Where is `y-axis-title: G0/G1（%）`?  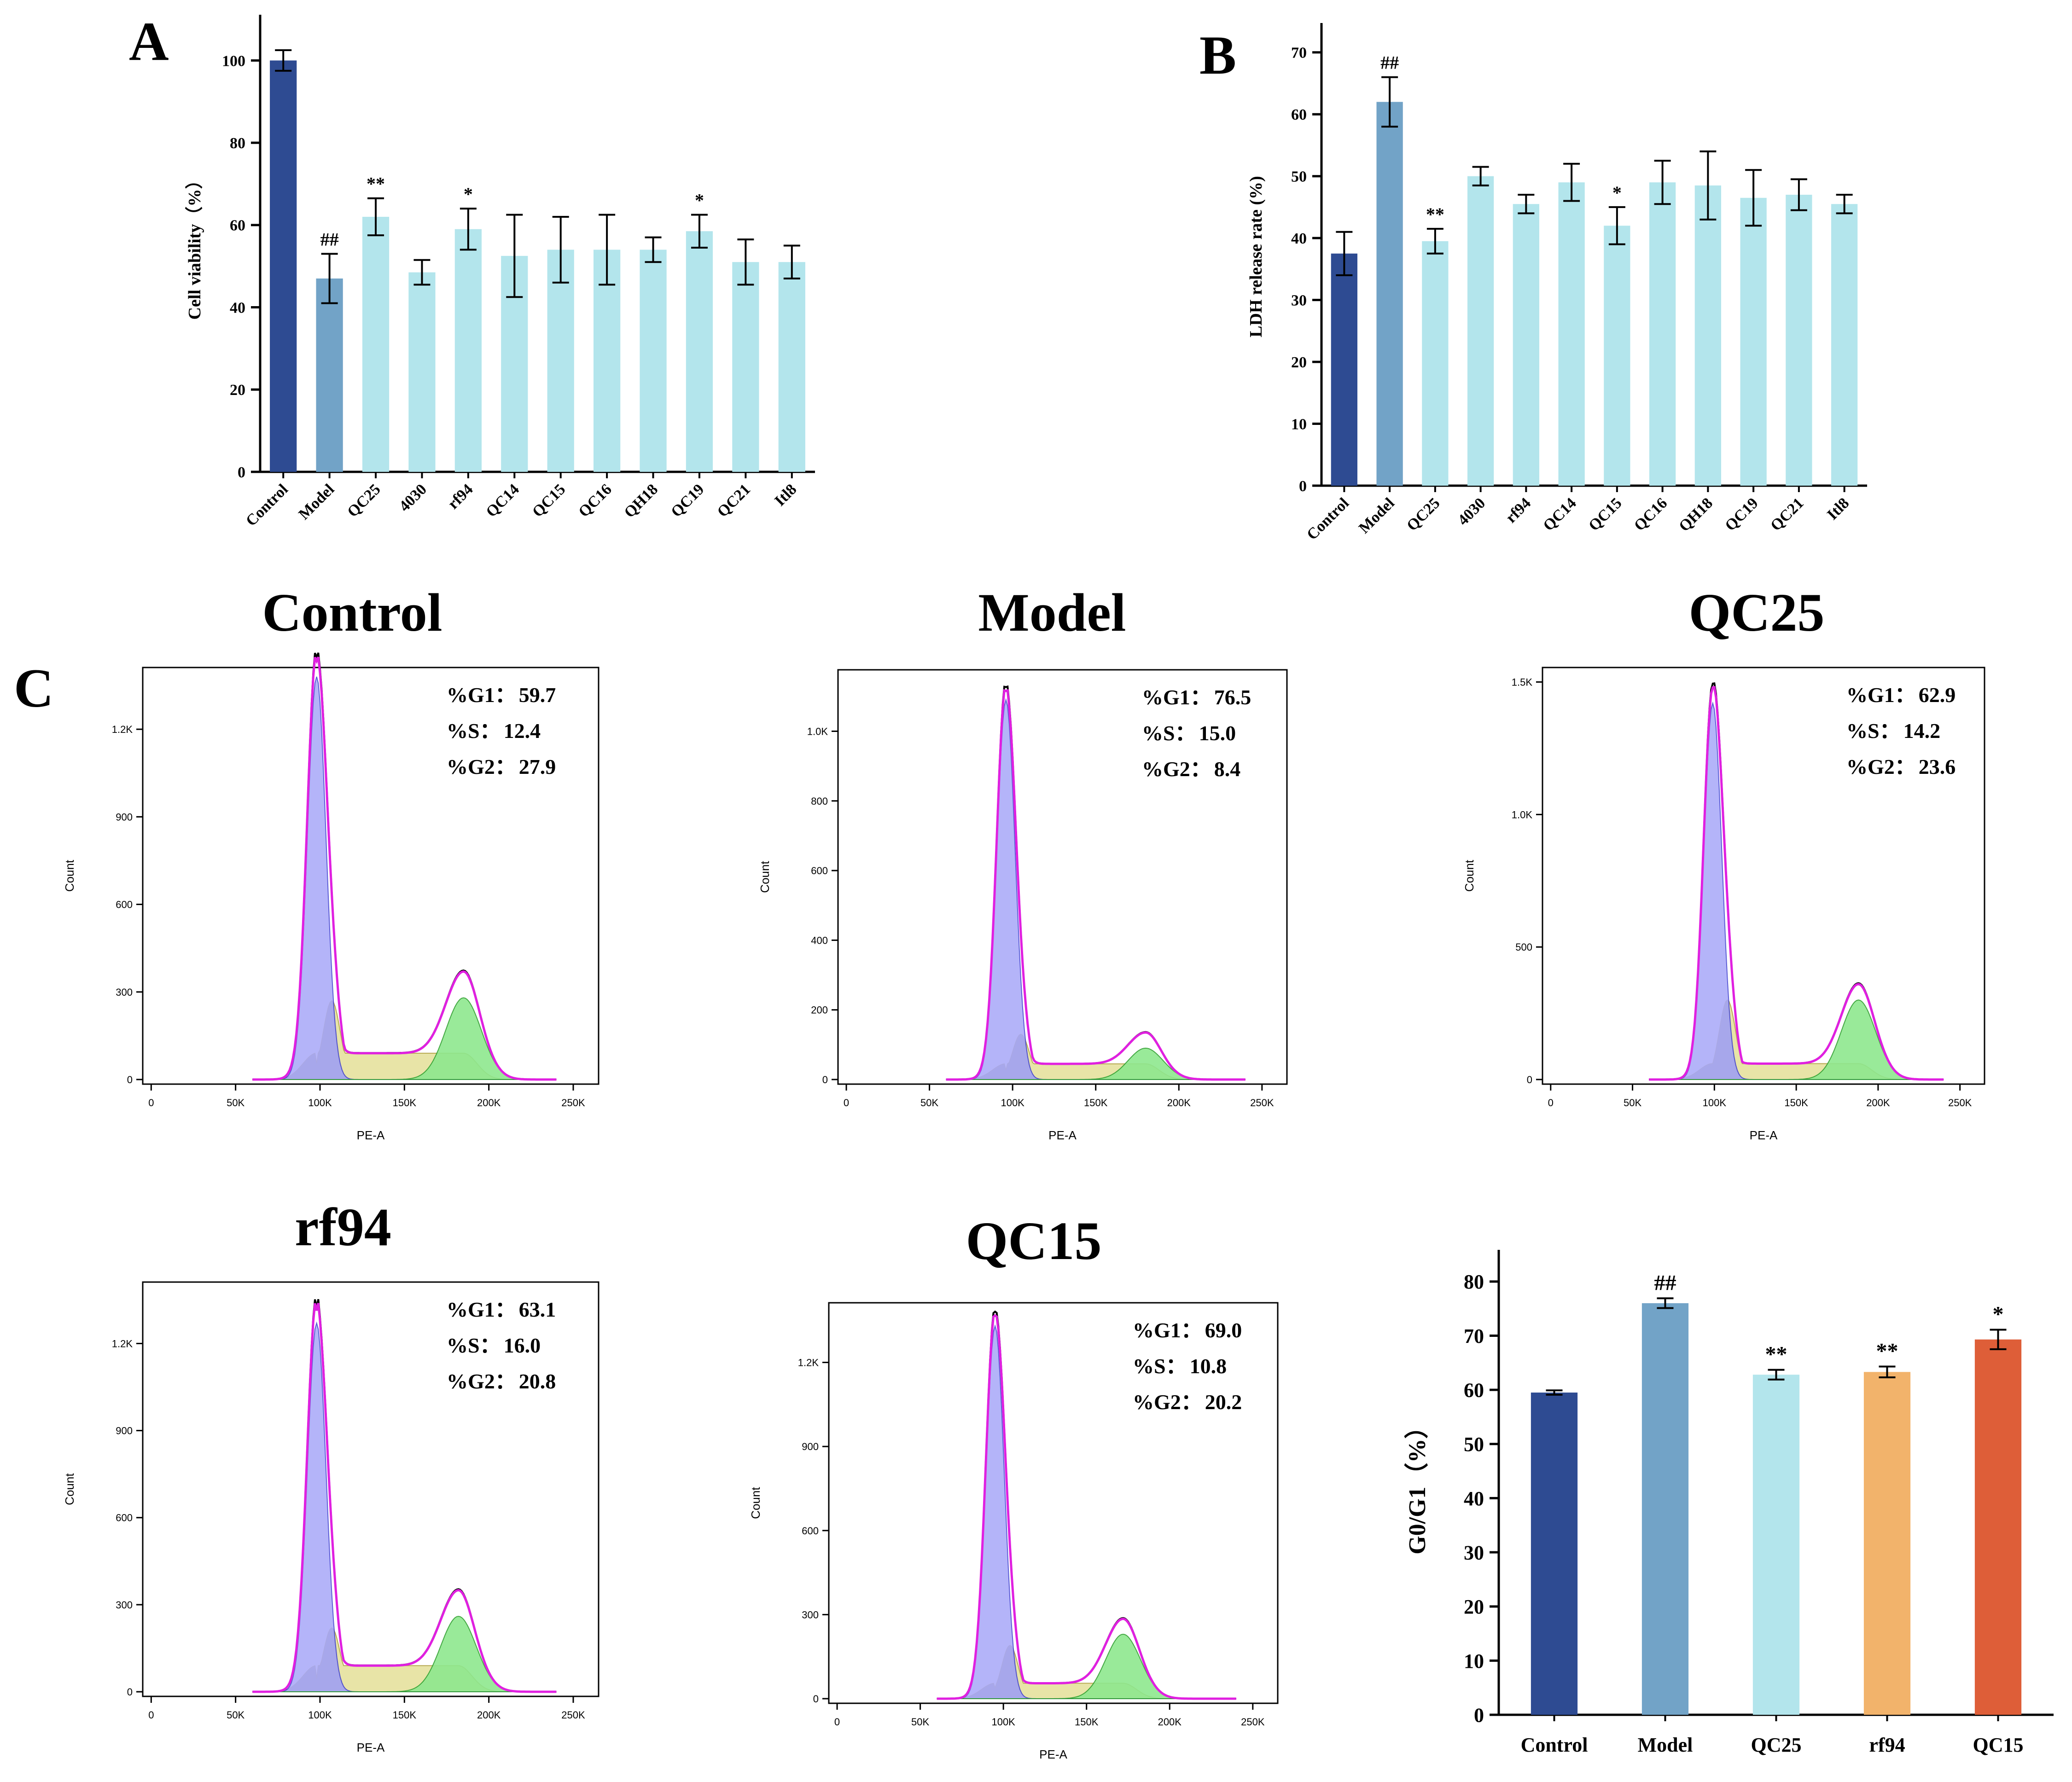
y-axis-title: G0/G1（%） is located at coordinates (1417, 1484).